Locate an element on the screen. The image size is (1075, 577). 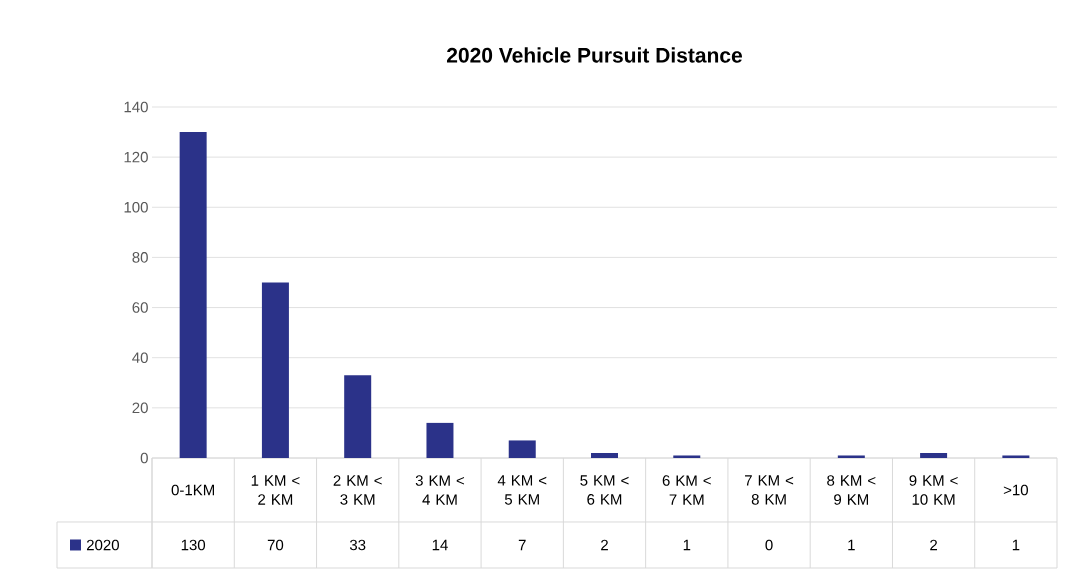
x-tick-label: 9 KM < 10 KM is located at coordinates (933, 490).